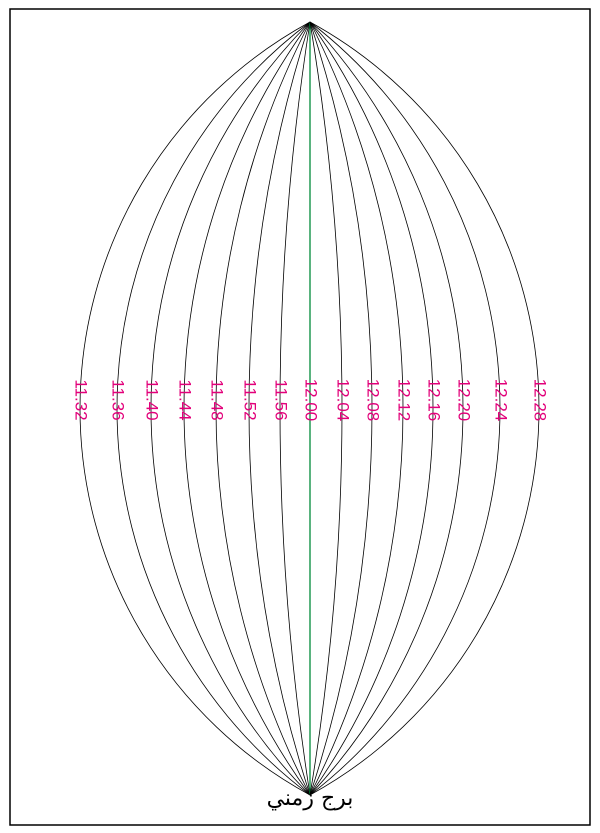  What do you see at coordinates (217, 399) in the screenshot?
I see `time-label: 11.48` at bounding box center [217, 399].